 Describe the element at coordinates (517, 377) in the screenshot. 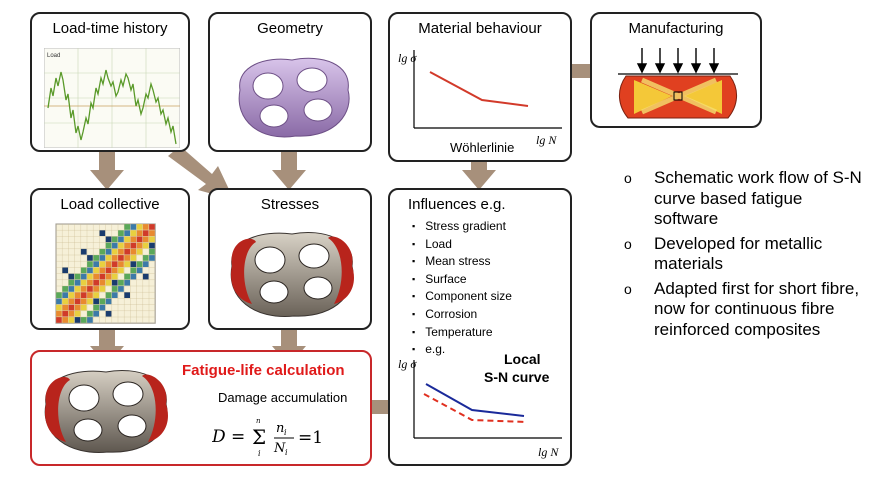

I see `local-label-line2: S-N curve` at that location.